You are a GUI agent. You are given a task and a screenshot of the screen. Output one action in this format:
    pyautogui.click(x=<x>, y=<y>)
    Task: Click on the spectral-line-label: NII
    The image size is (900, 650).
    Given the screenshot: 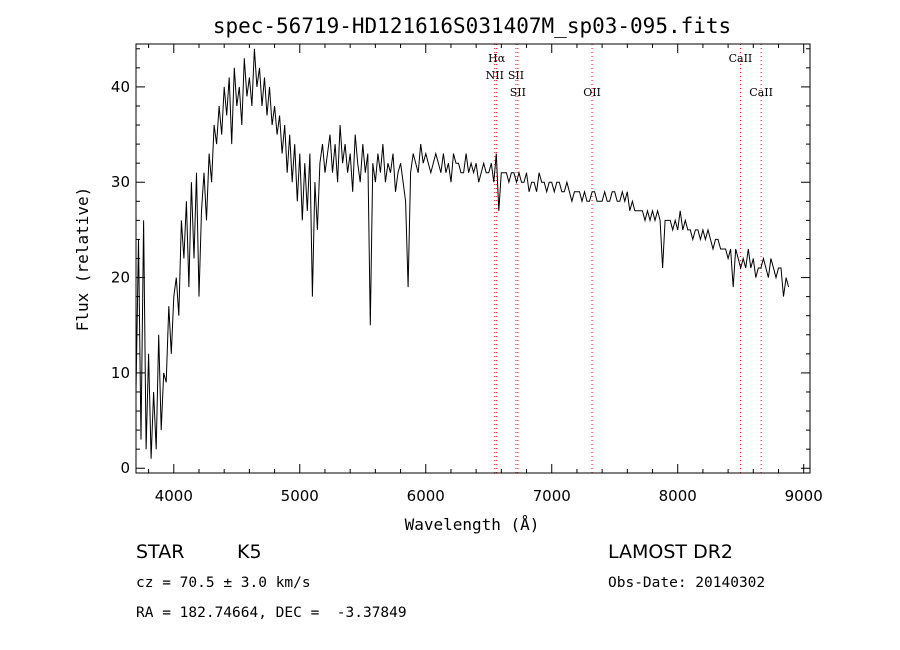 What is the action you would take?
    pyautogui.click(x=495, y=75)
    